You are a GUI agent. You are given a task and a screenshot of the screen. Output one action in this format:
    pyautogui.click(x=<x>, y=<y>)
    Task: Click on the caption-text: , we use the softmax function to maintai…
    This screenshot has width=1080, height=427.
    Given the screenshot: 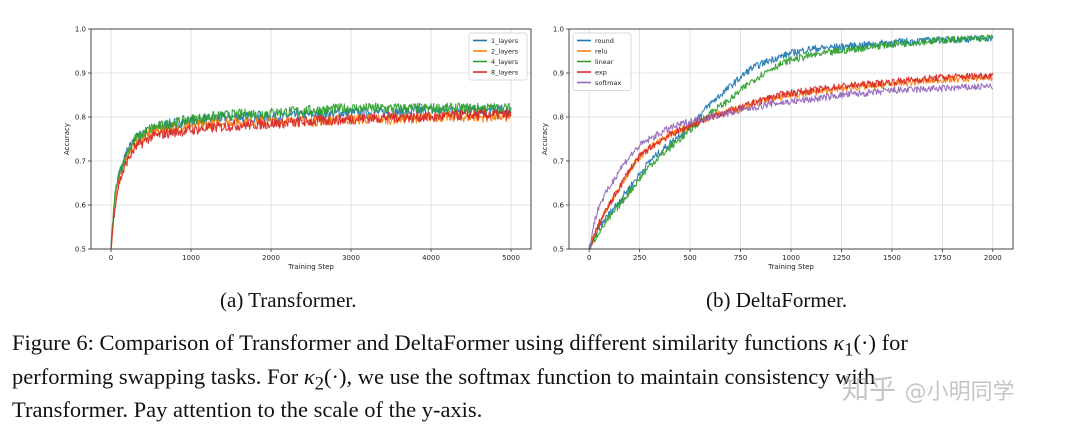 What is the action you would take?
    pyautogui.click(x=611, y=376)
    